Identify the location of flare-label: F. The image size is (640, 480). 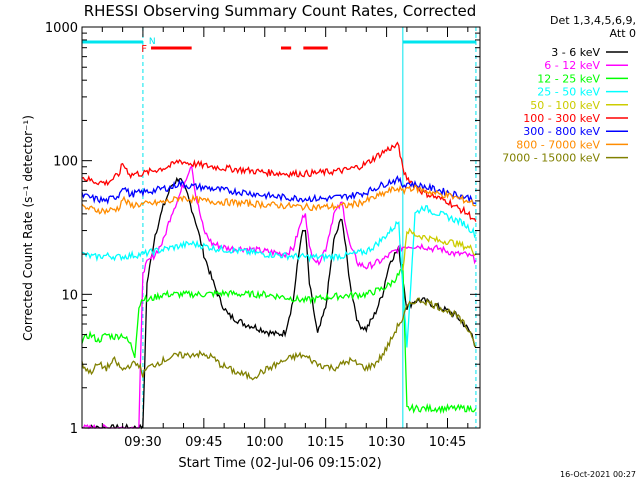
(144, 49).